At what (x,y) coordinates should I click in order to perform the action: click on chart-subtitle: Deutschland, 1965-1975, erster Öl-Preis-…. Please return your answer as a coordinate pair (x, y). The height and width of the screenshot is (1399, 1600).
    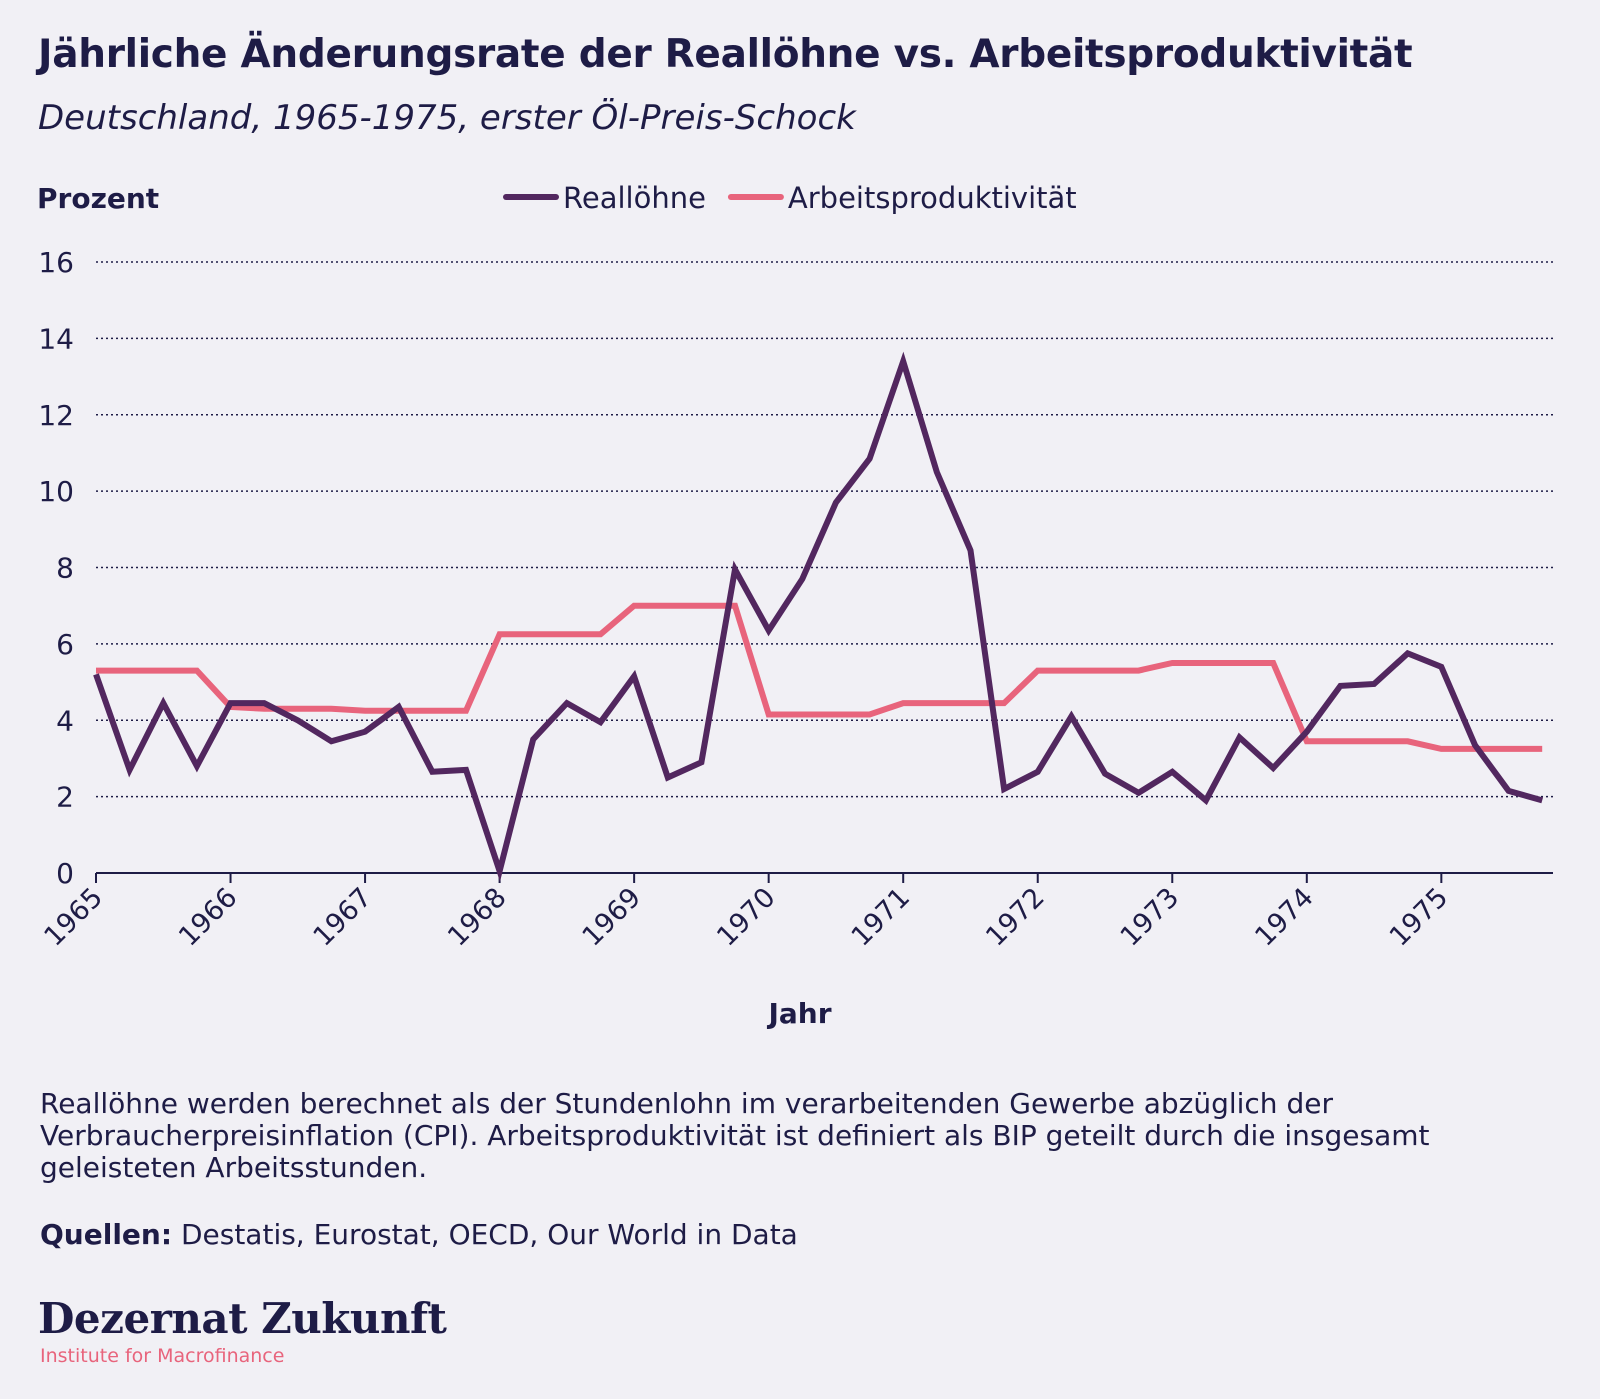
    Looking at the image, I should click on (447, 118).